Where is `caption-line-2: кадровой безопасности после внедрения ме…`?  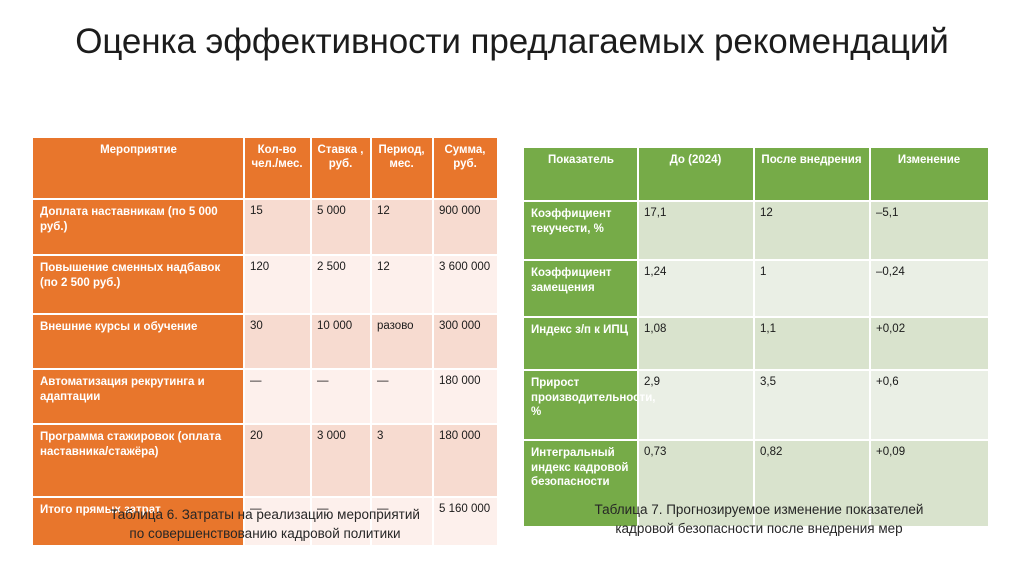 caption-line-2: кадровой безопасности после внедрения ме… is located at coordinates (759, 529).